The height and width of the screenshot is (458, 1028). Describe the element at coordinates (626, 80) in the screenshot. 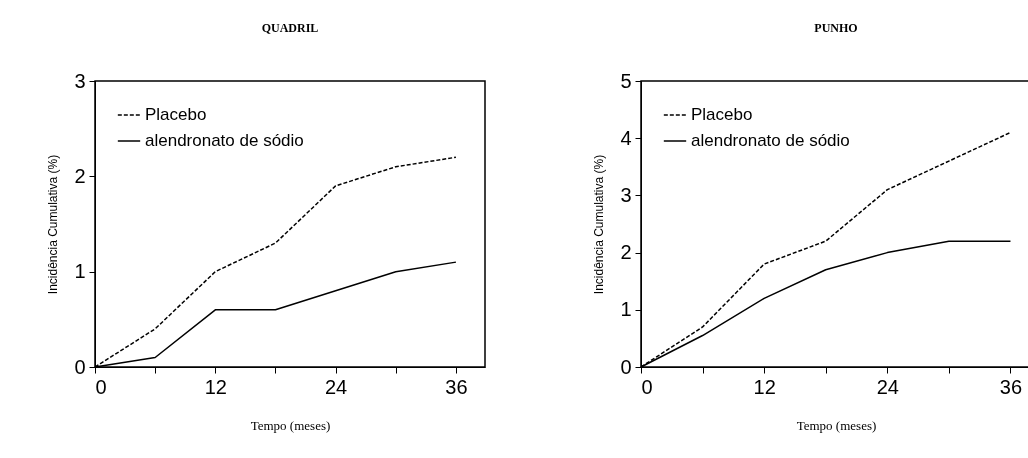

I see `y-tick-label: 5` at that location.